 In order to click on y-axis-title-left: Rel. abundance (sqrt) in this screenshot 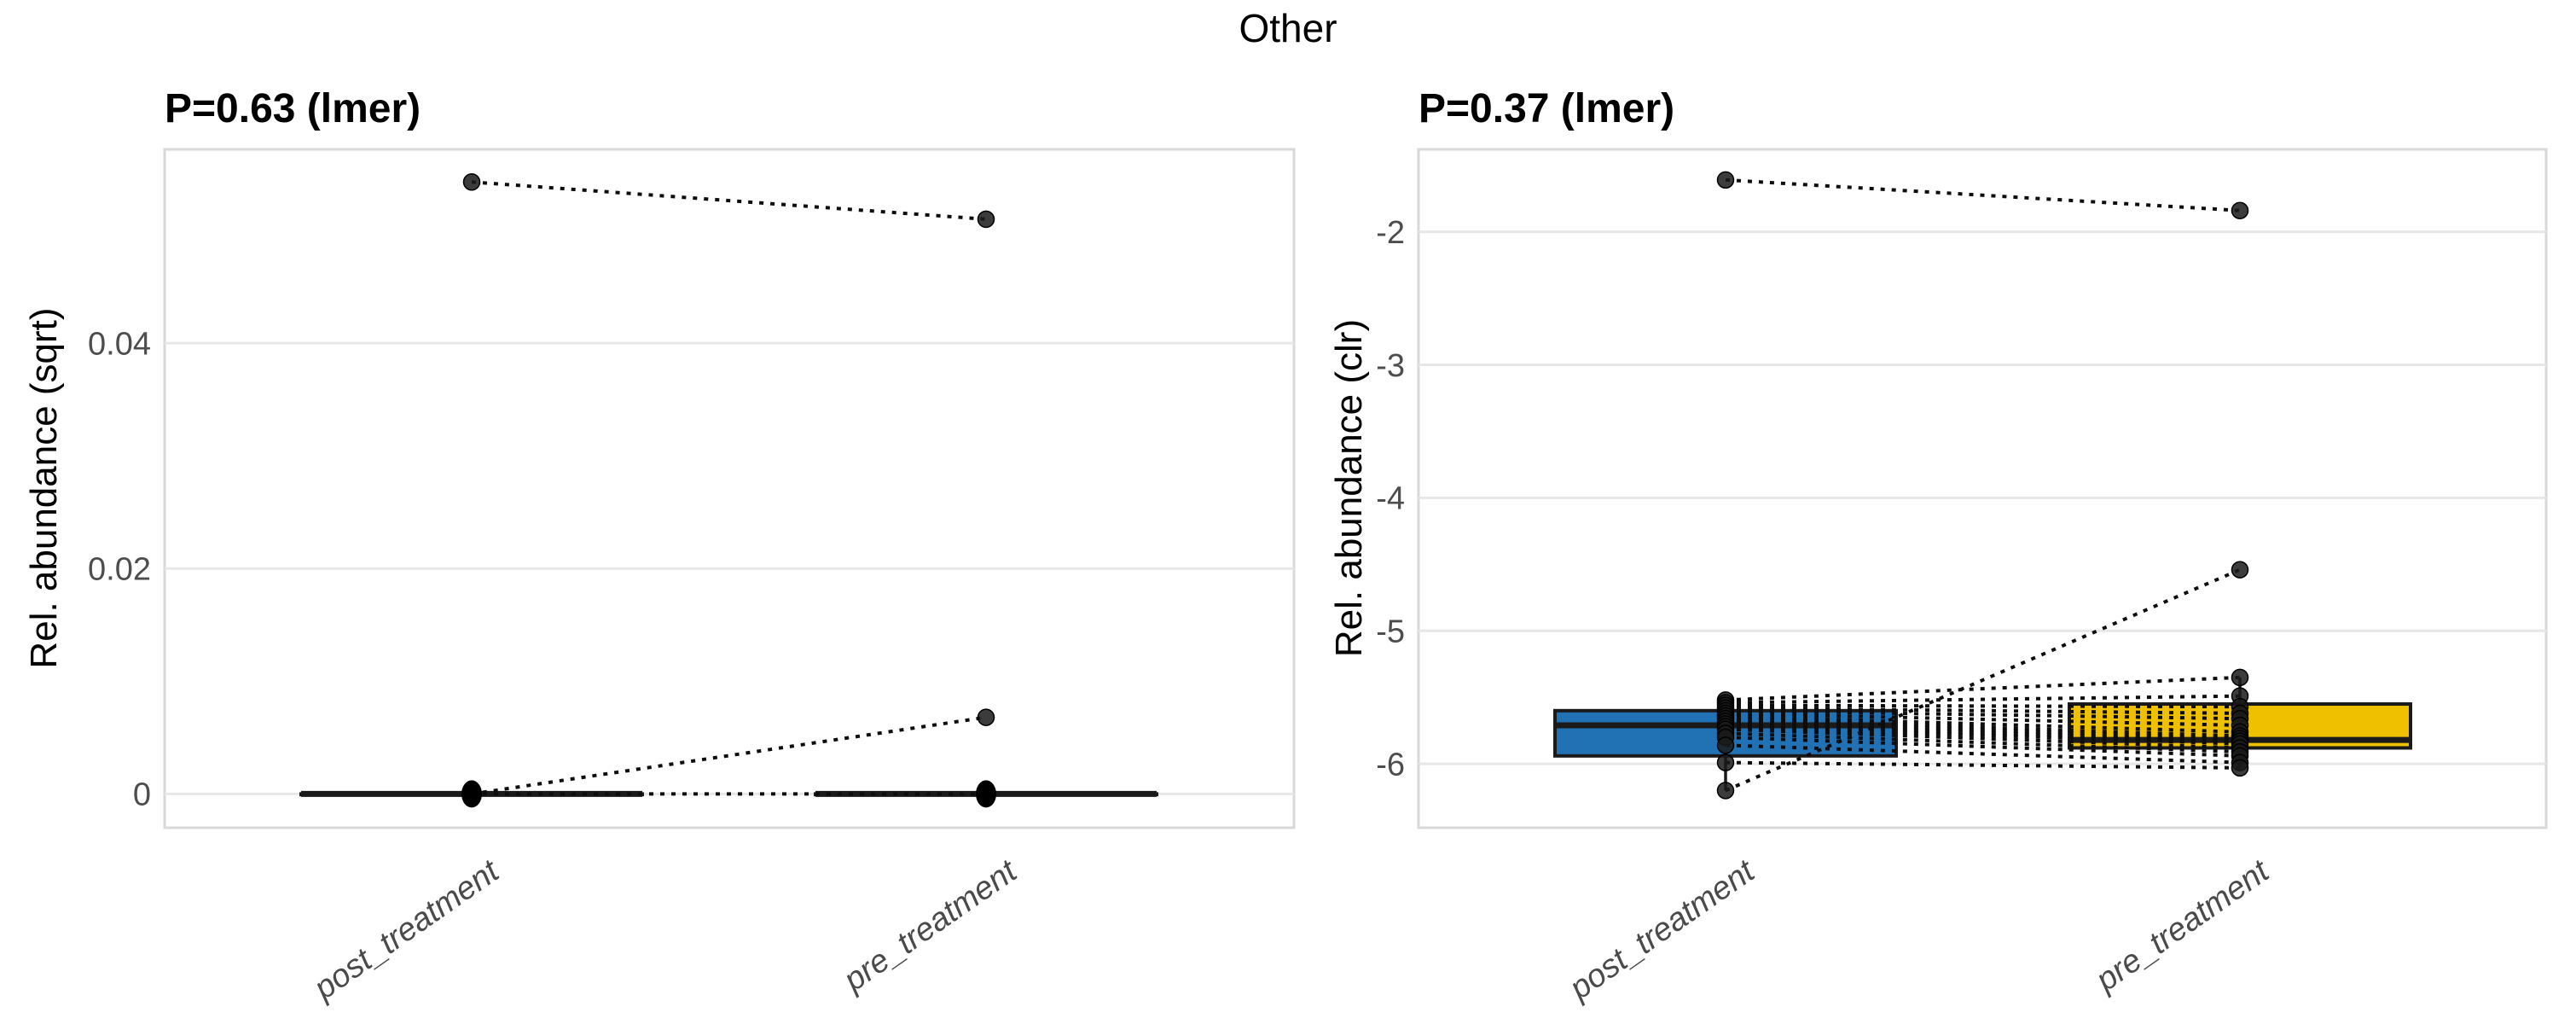, I will do `click(44, 488)`.